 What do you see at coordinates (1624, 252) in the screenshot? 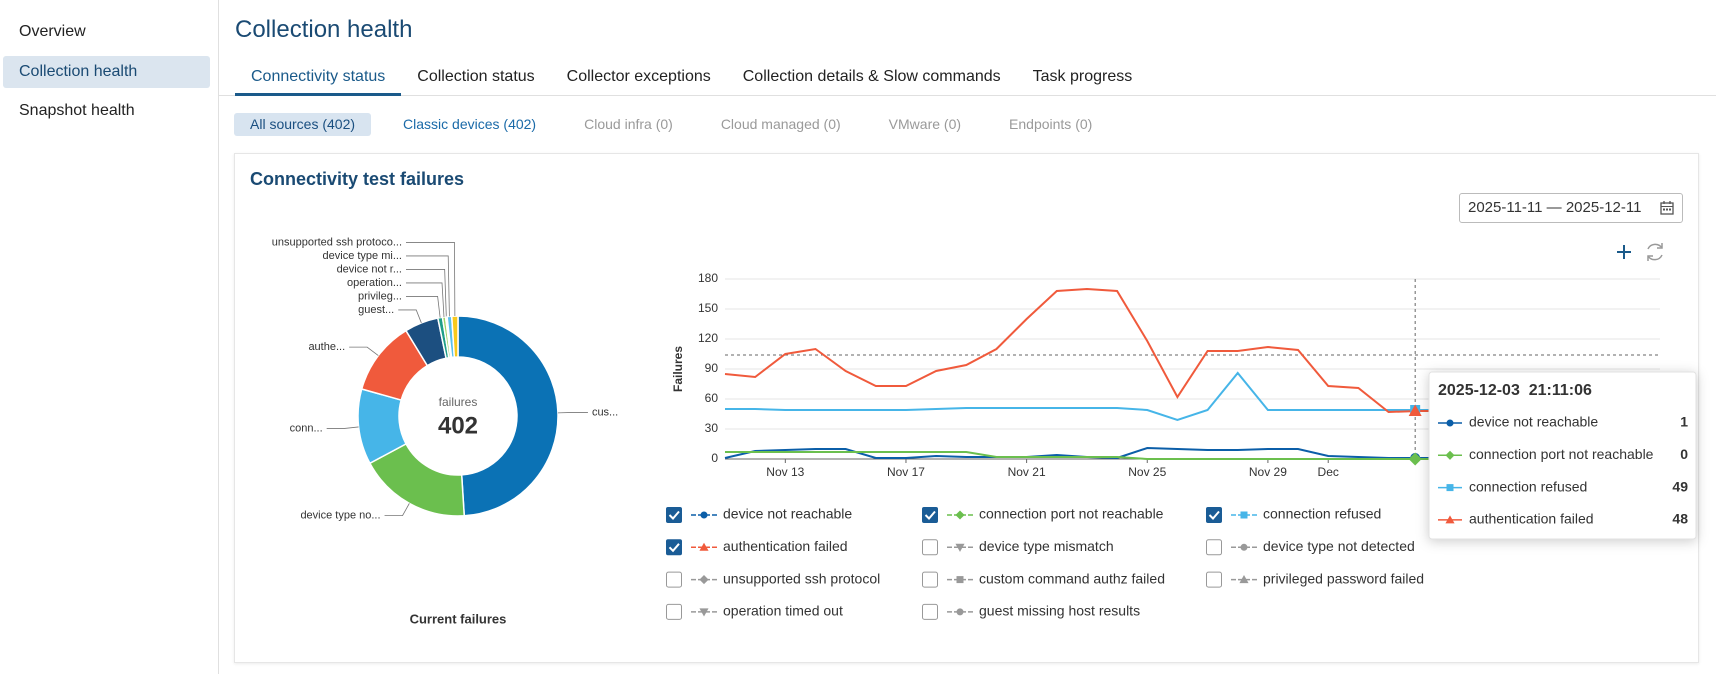
I see `zoom-in-button` at bounding box center [1624, 252].